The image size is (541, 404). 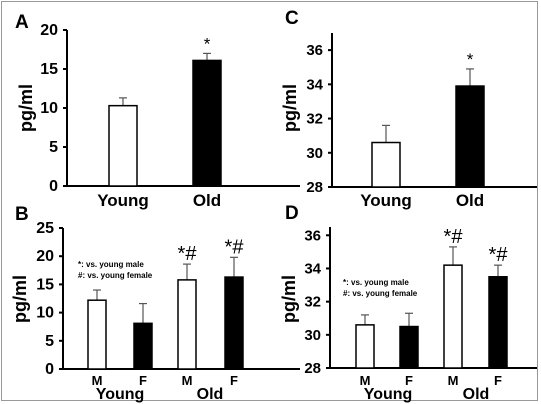 I want to click on panel-b-y-tick-label: 20, so click(x=45, y=256).